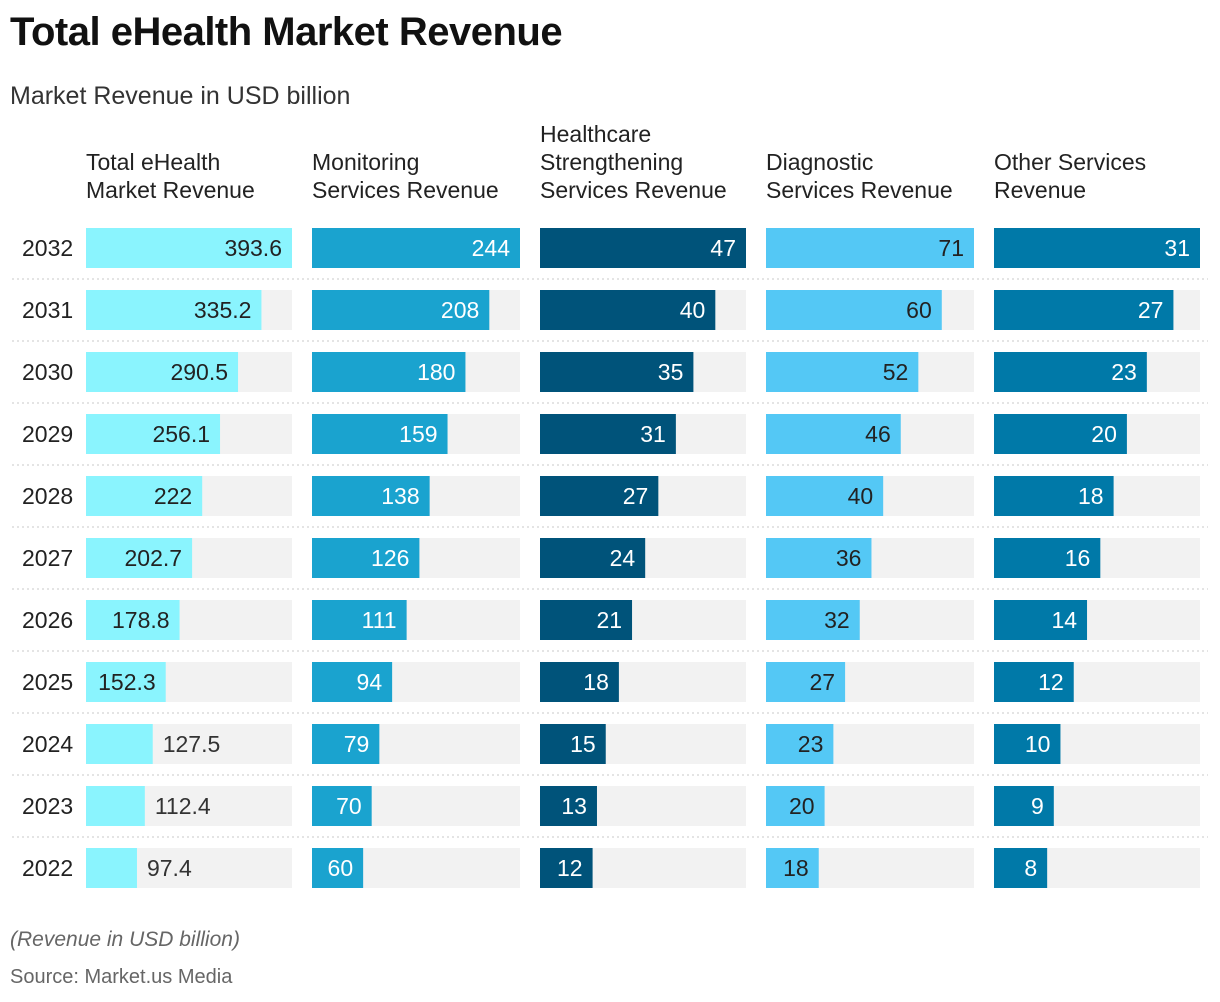 Image resolution: width=1220 pixels, height=1002 pixels. Describe the element at coordinates (47, 248) in the screenshot. I see `year-label: 2032` at that location.